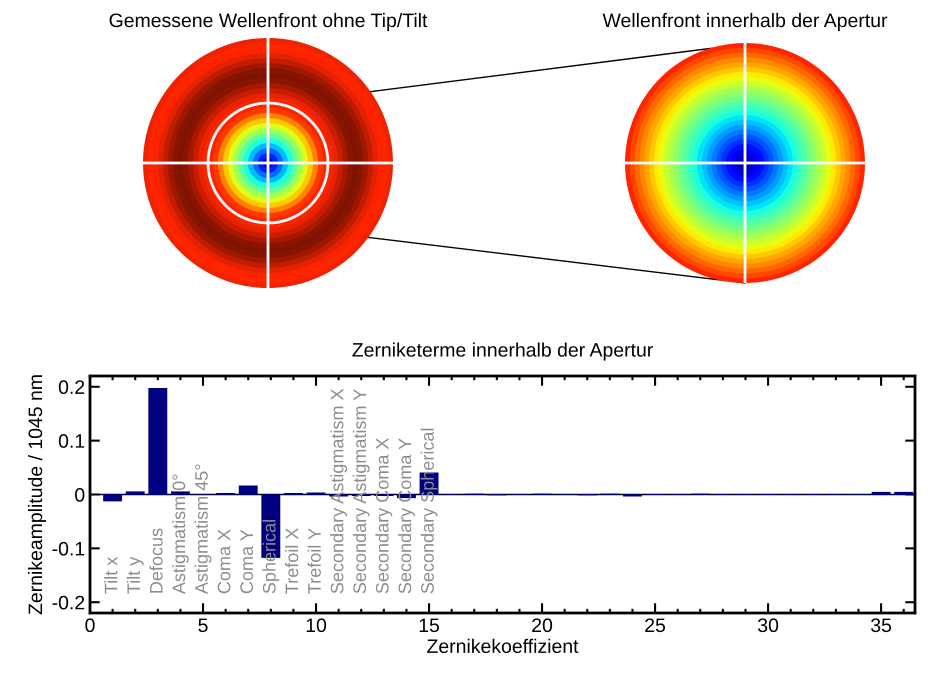 The image size is (933, 673). I want to click on annotation: Spherical, so click(271, 557).